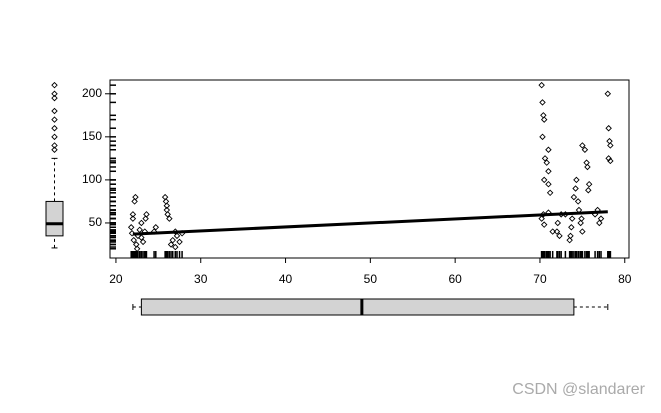 The width and height of the screenshot is (661, 413). I want to click on x-tick-label: 40, so click(286, 279).